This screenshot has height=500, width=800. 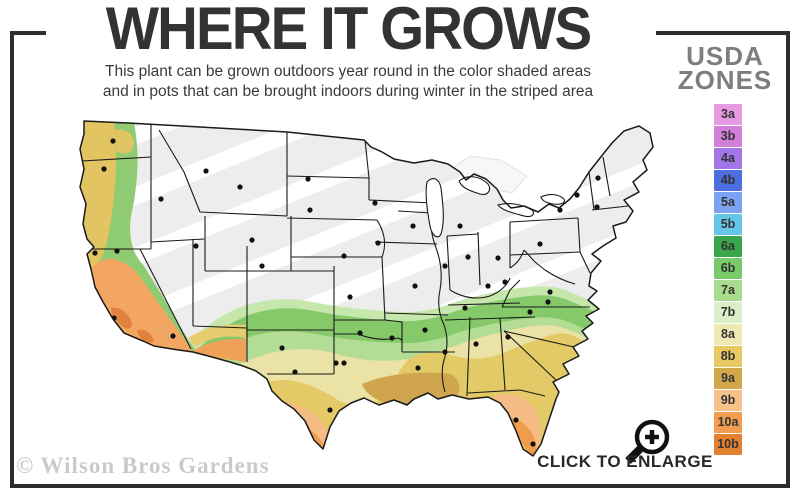 I want to click on legend-title: USDA ZONES, so click(x=725, y=68).